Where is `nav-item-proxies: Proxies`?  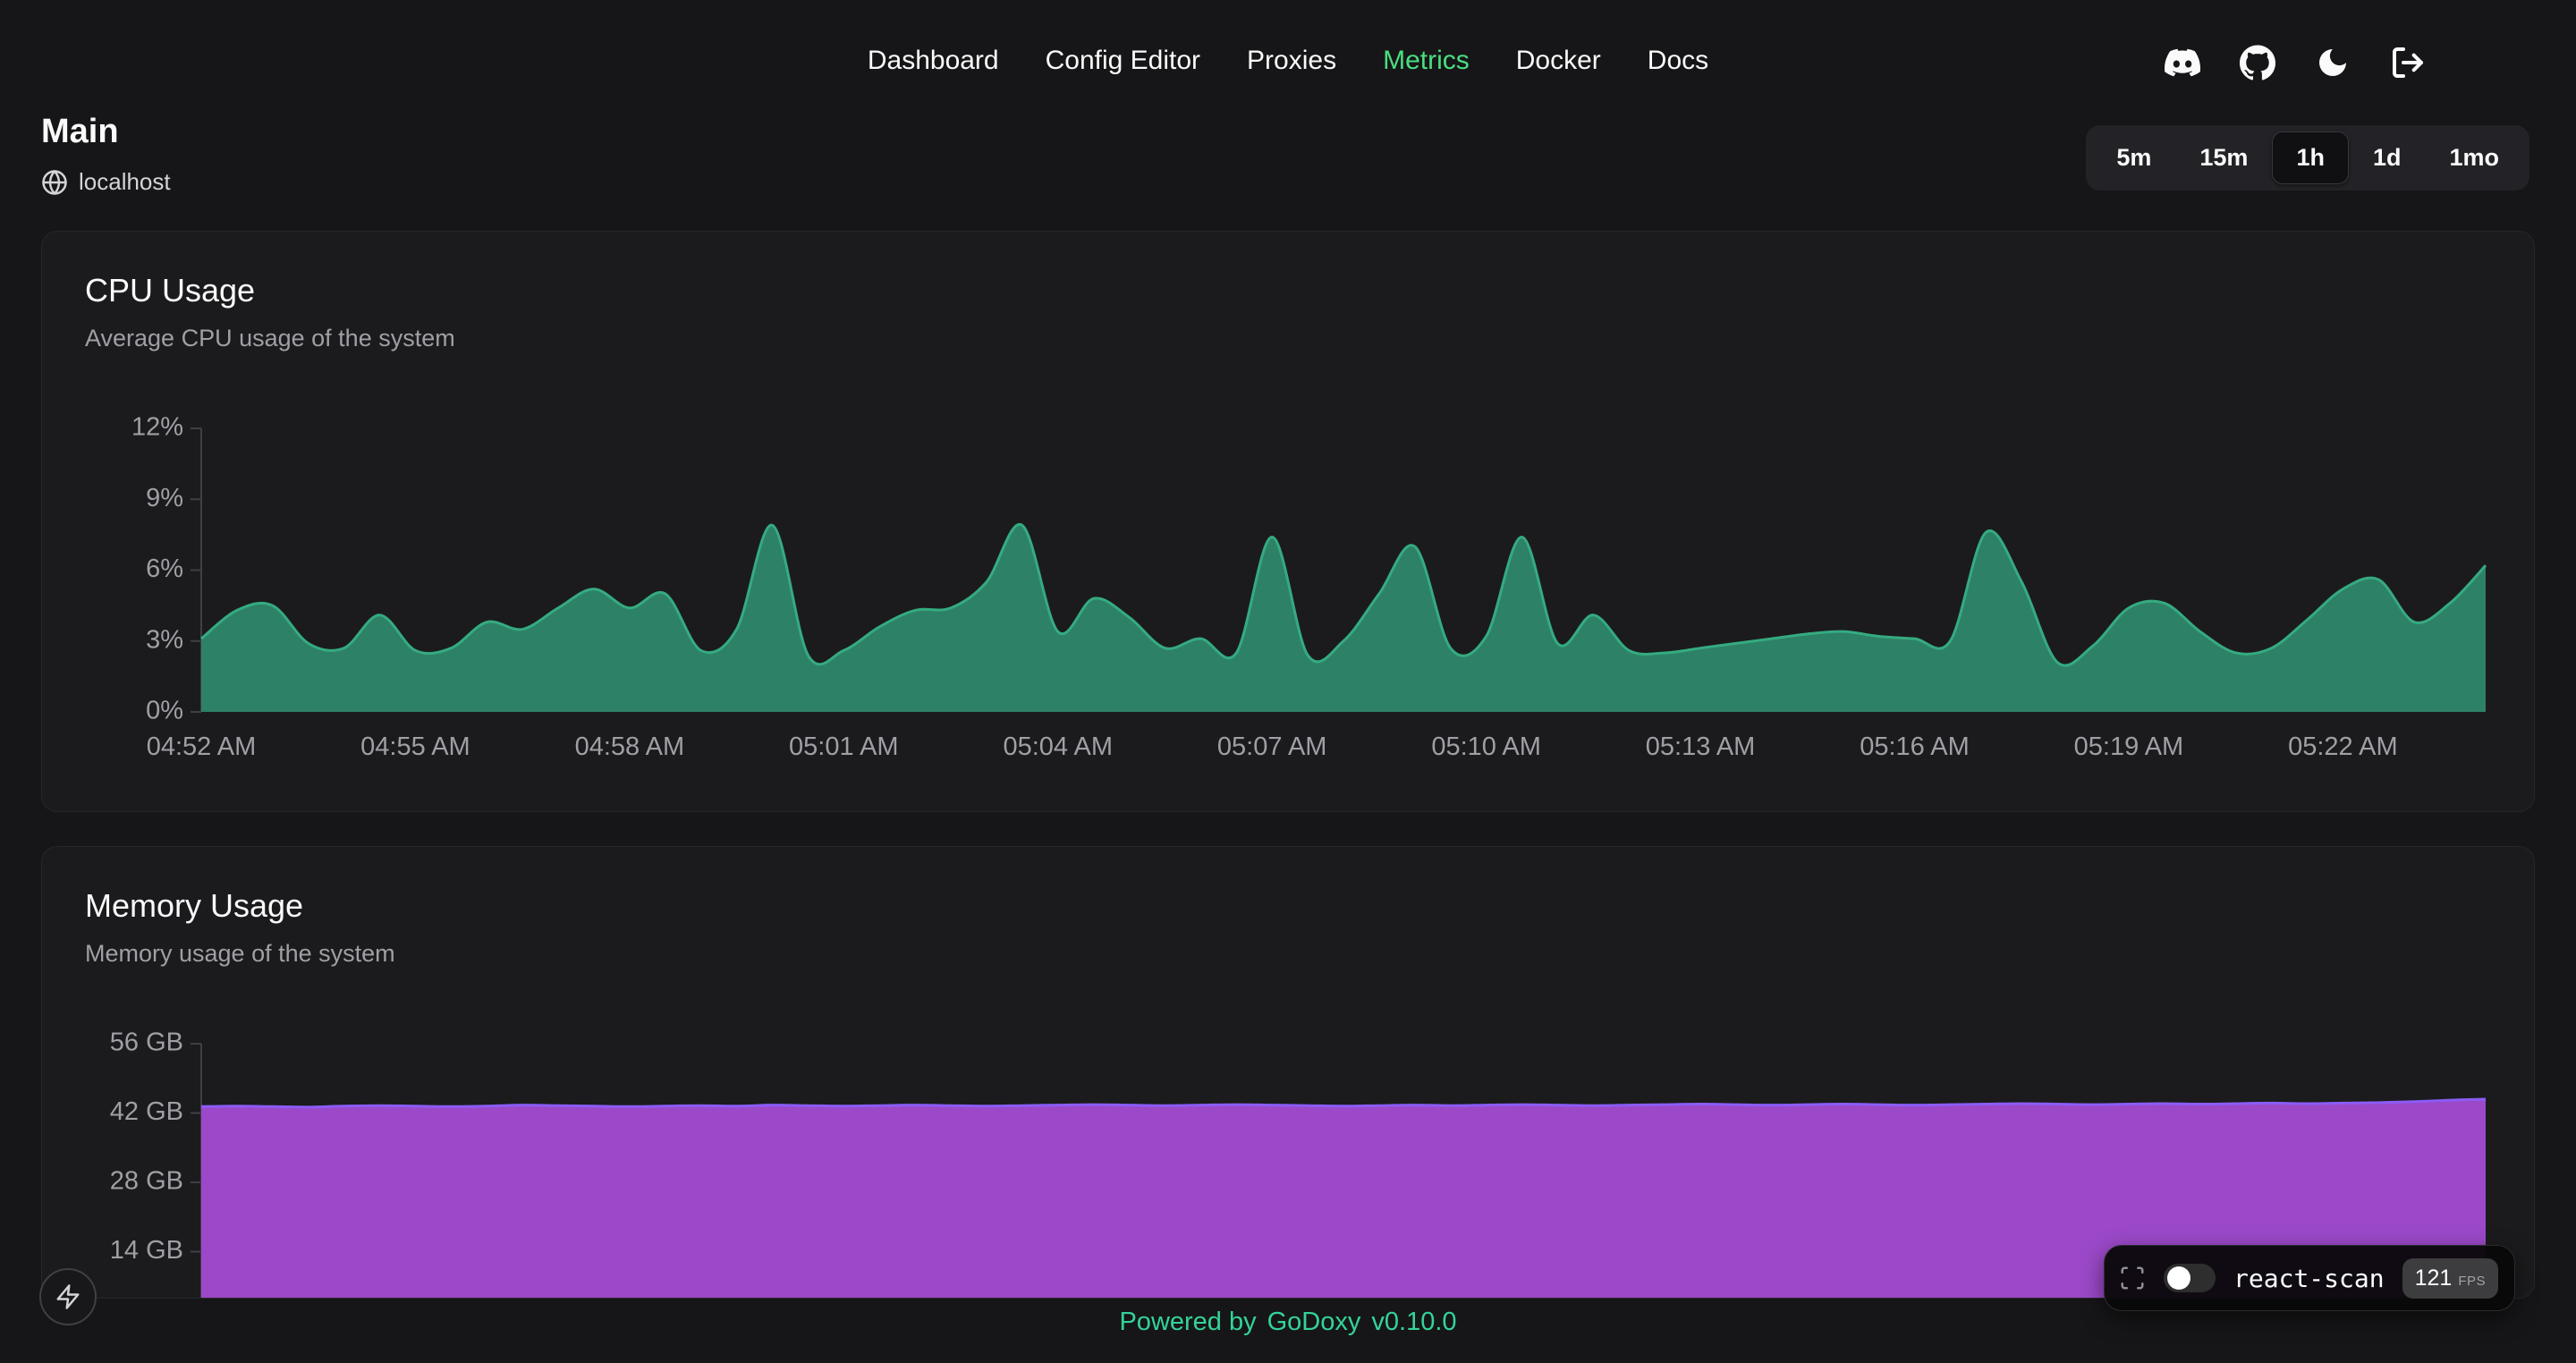 nav-item-proxies: Proxies is located at coordinates (1292, 60).